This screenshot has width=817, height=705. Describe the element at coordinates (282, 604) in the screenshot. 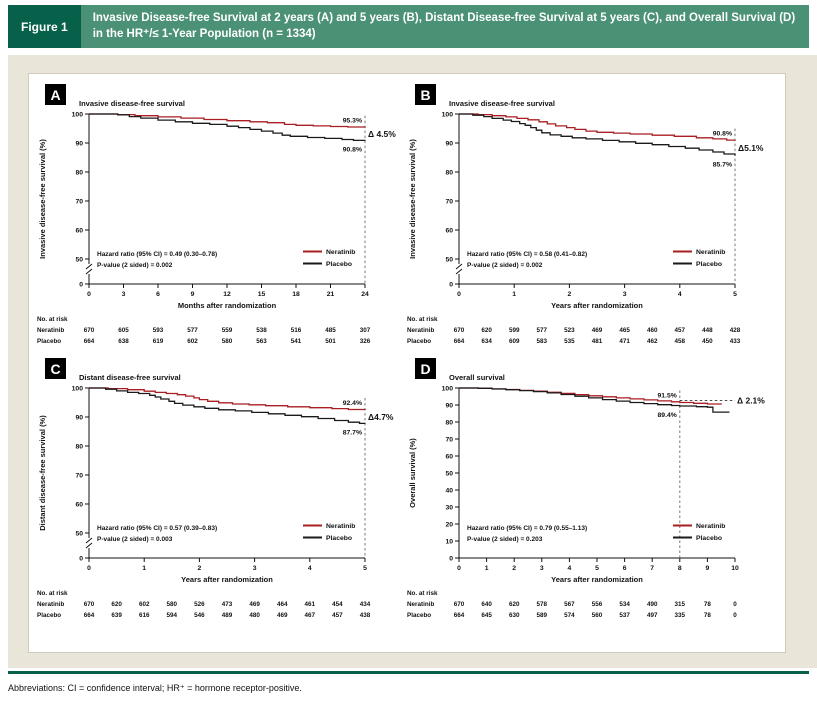

I see `svg-text: 464` at that location.